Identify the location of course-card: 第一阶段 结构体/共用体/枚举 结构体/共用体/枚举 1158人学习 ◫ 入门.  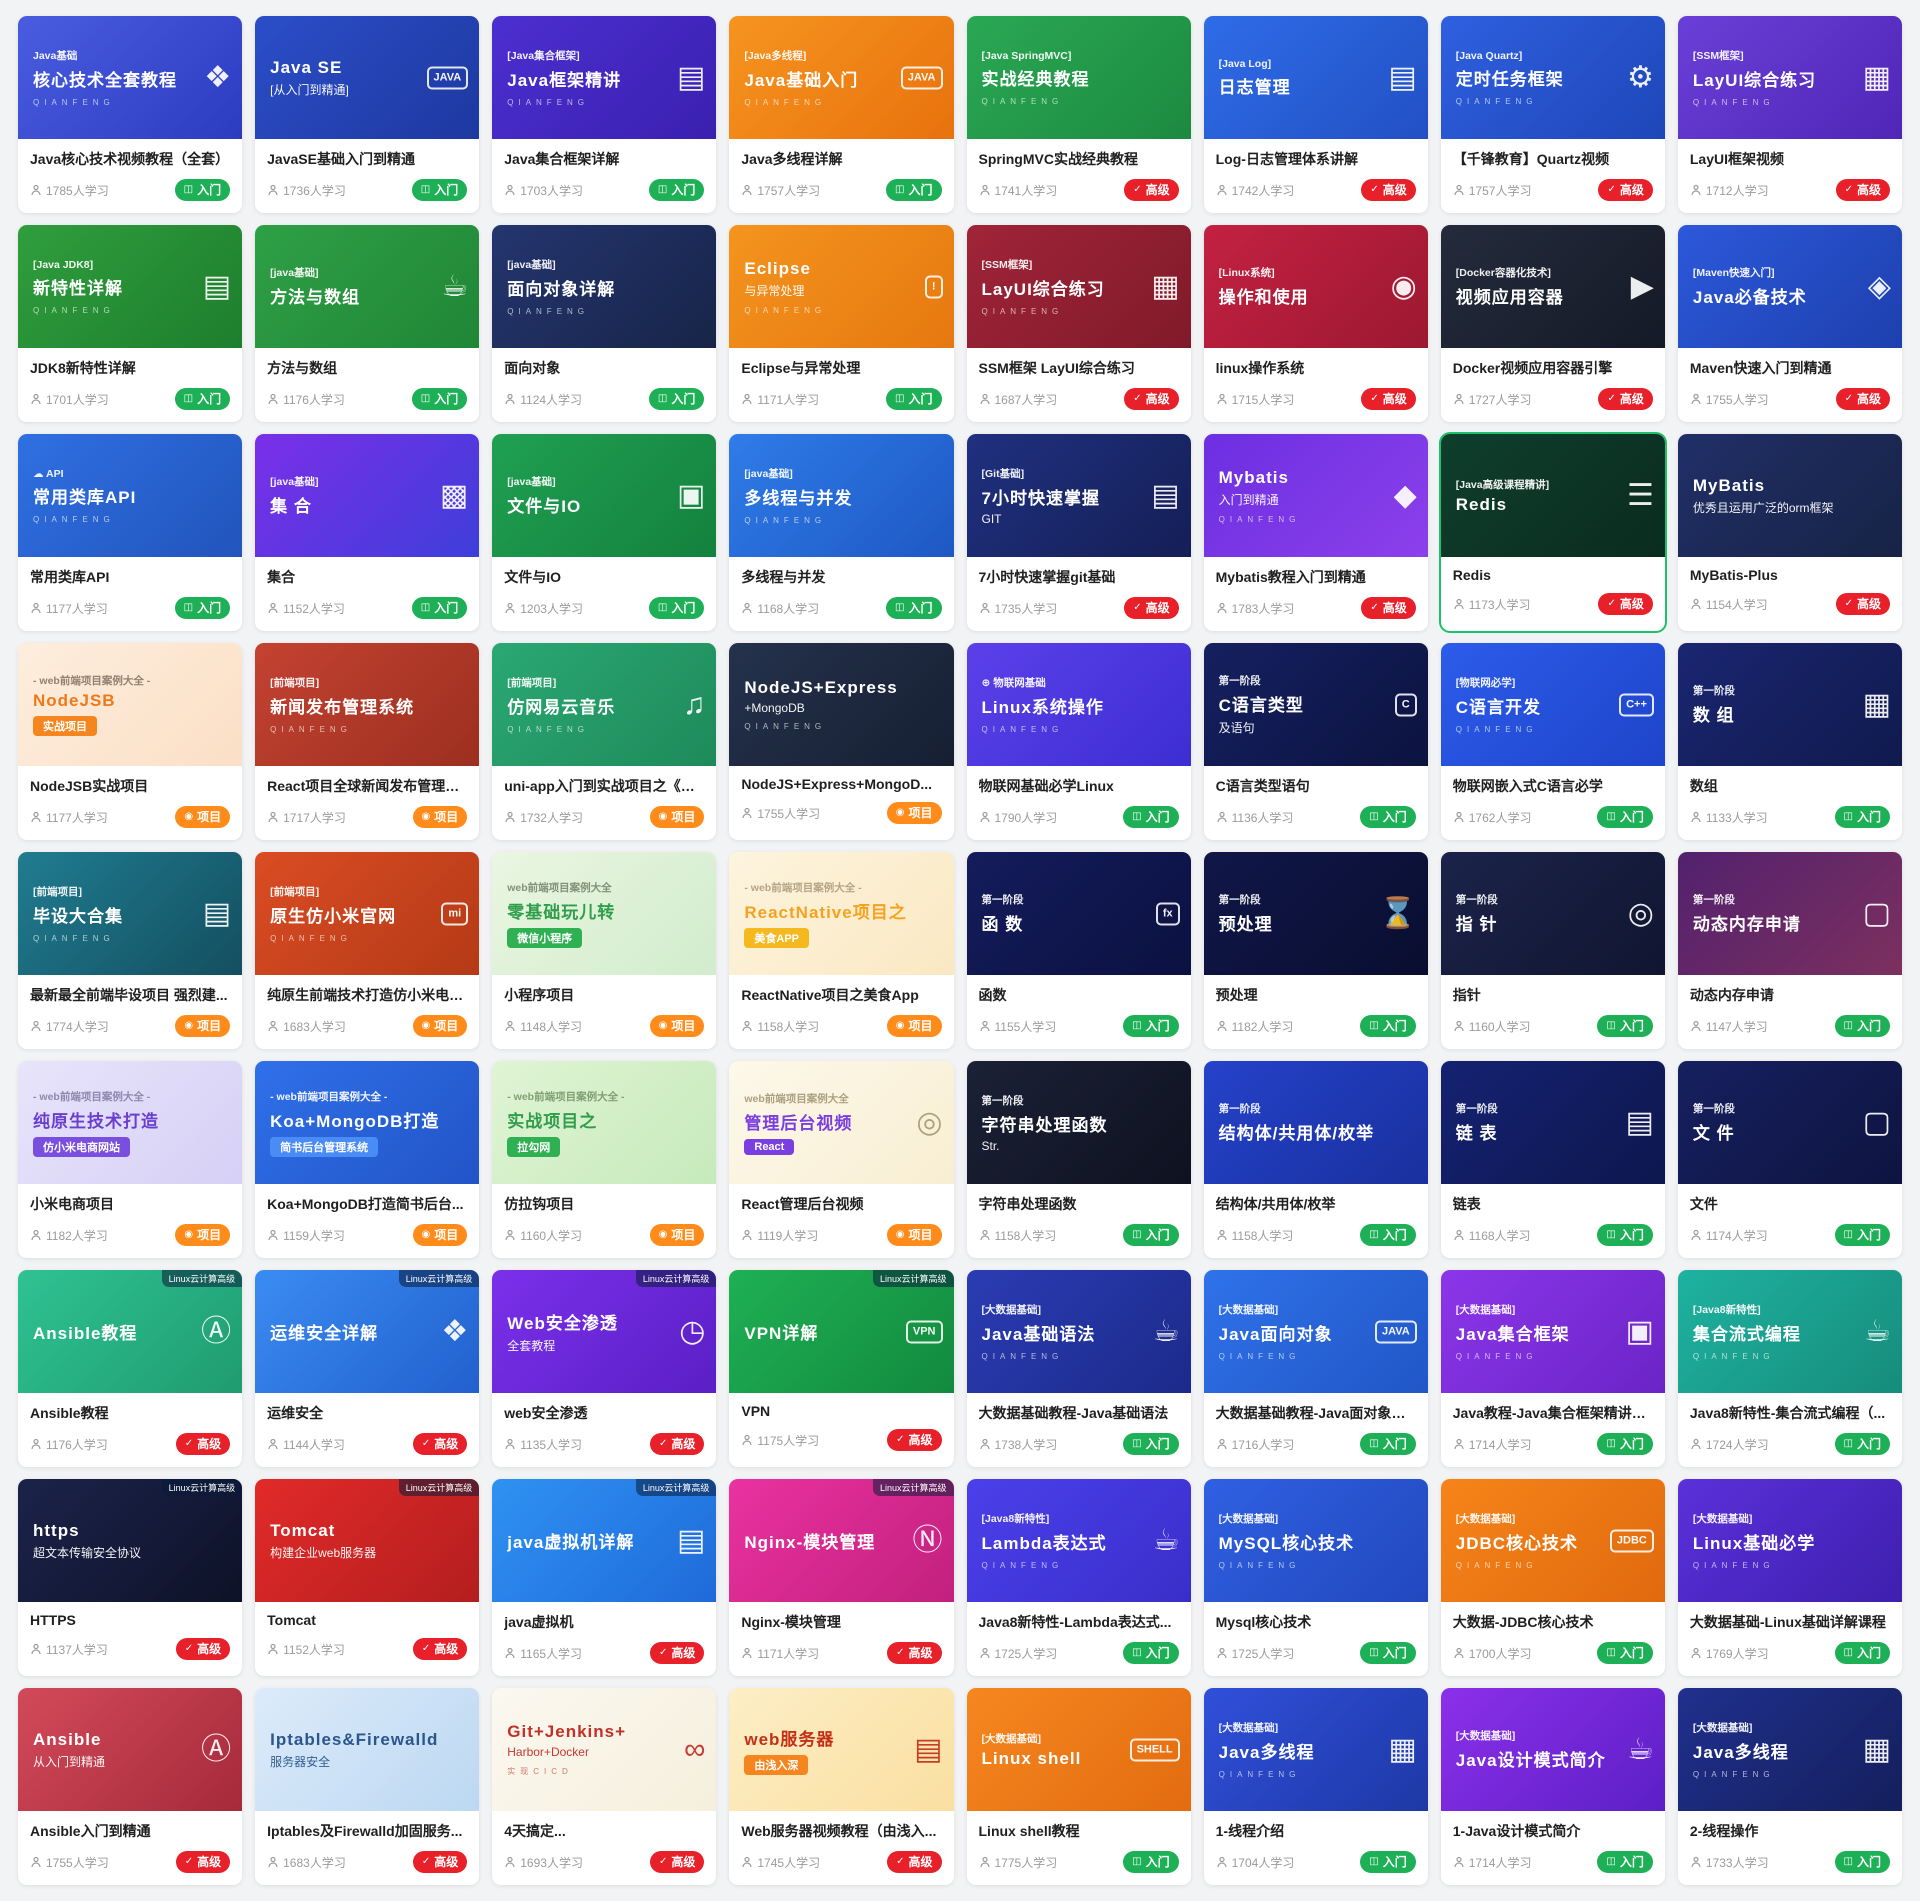
(1315, 1159).